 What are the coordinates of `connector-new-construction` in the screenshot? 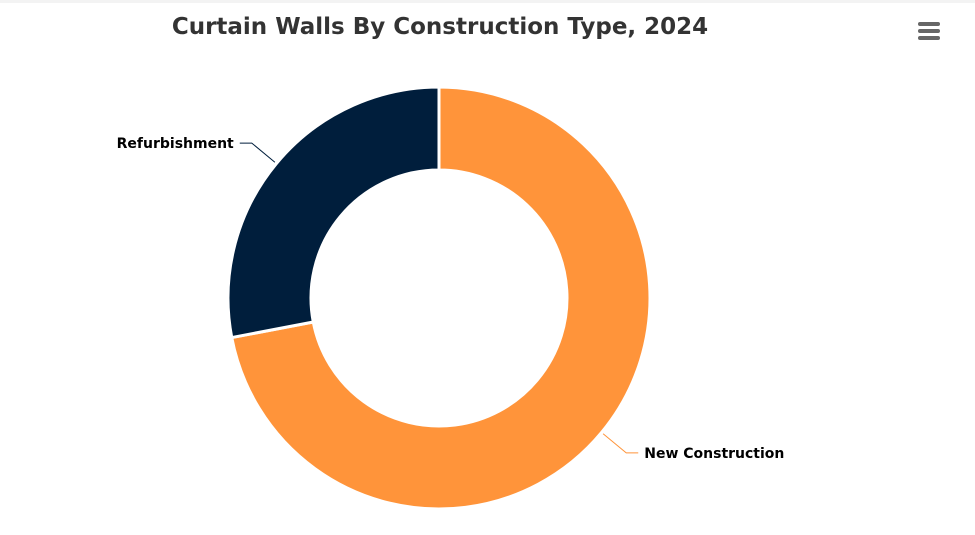 It's located at (620, 443).